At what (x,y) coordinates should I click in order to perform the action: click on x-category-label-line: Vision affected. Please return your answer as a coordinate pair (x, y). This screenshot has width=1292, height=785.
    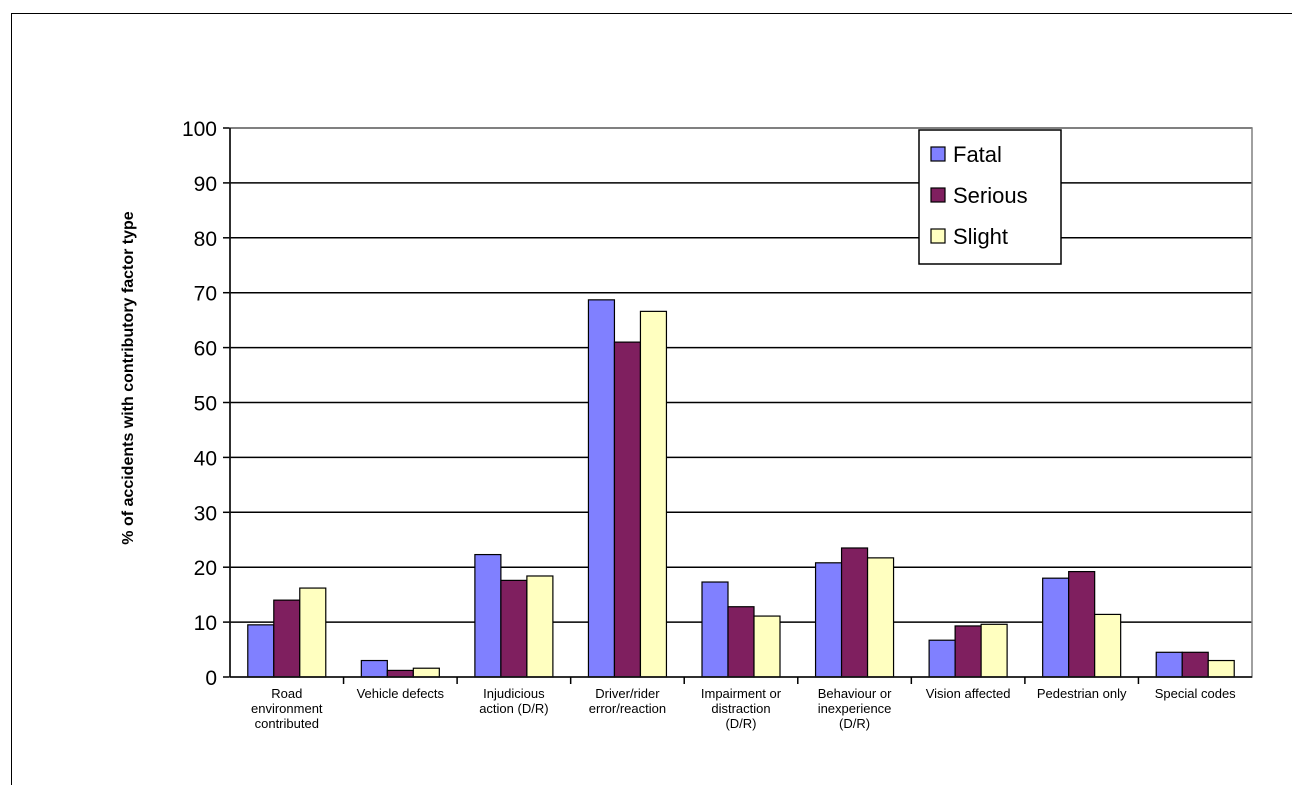
    Looking at the image, I should click on (968, 693).